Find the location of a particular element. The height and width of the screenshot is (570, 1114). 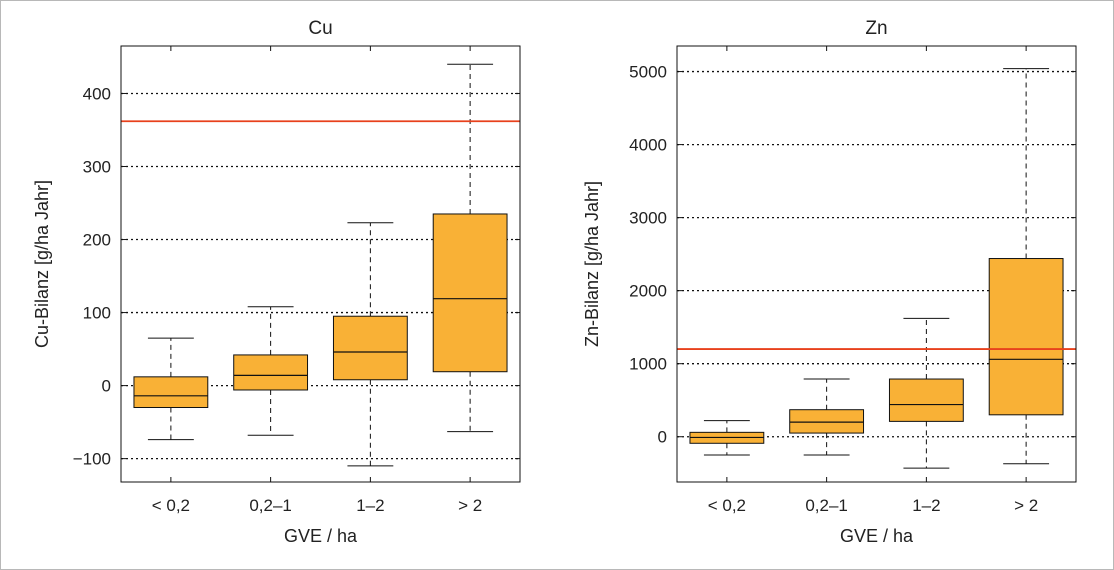

y-tick-label: 400 is located at coordinates (97, 93).